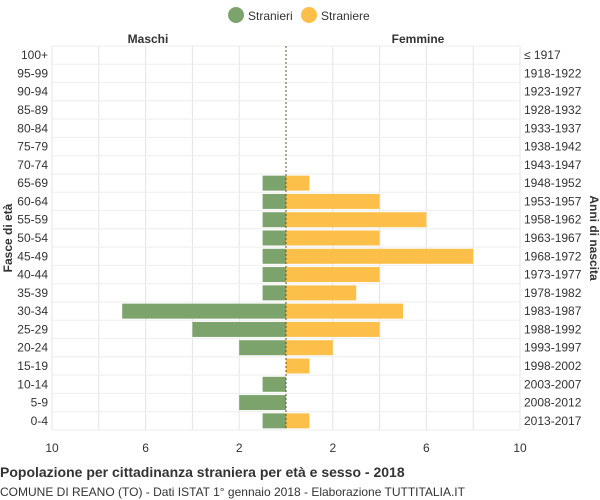  I want to click on birth-year-label: 1993-1997, so click(553, 348).